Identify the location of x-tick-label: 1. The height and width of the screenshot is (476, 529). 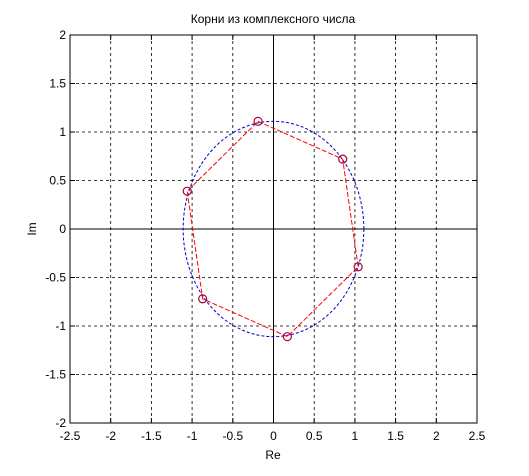
(355, 436).